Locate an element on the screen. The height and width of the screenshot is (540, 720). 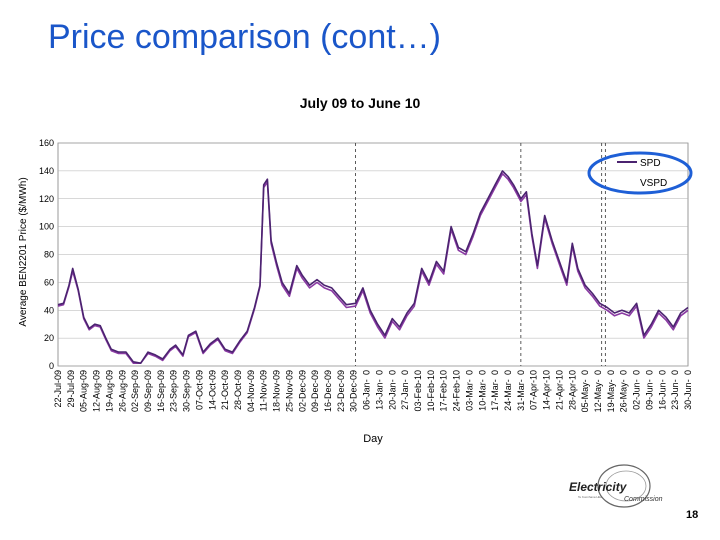
y-tick-label: 160 is located at coordinates (46, 143).